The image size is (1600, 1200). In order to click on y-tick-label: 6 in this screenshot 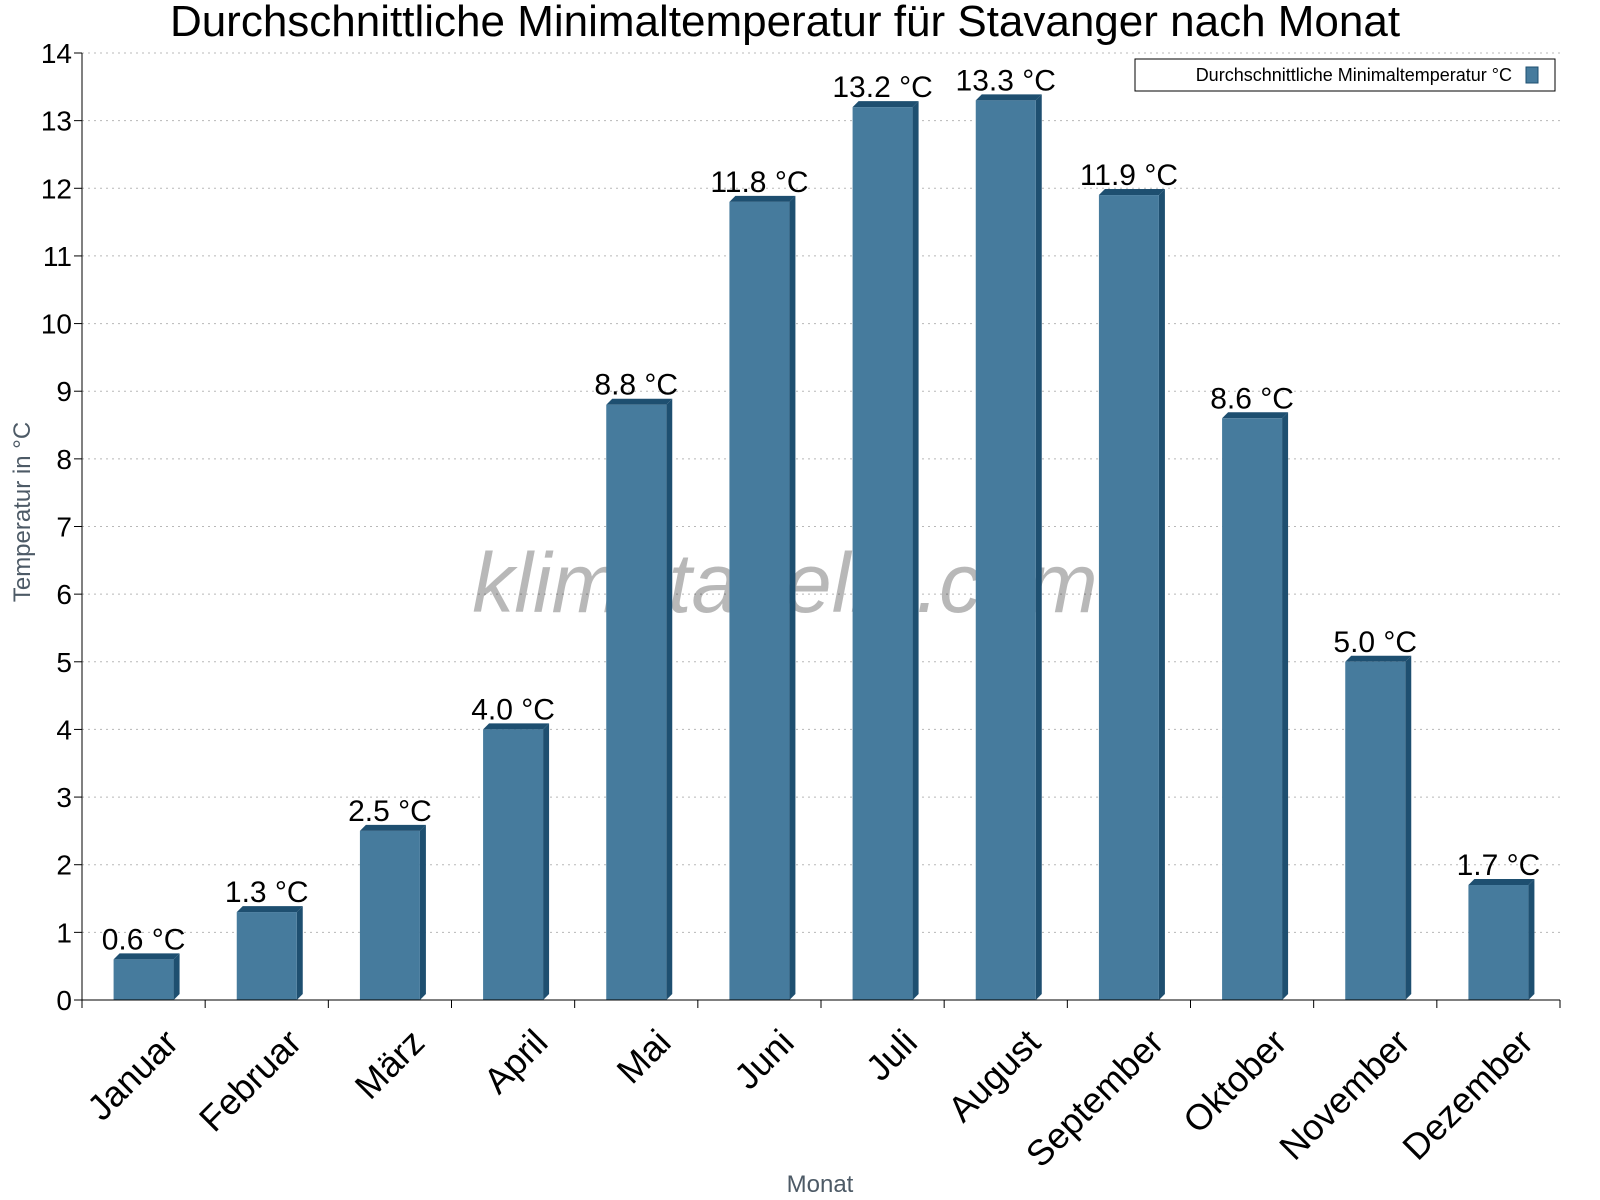, I will do `click(64, 594)`.